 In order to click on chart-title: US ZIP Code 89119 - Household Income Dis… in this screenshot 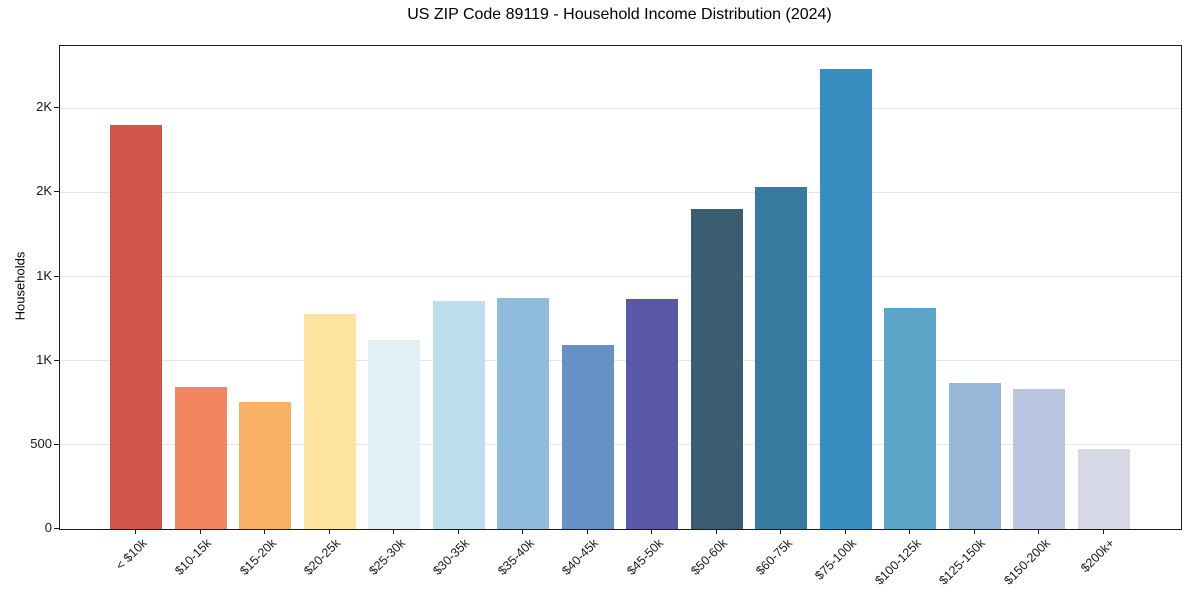, I will do `click(619, 14)`.